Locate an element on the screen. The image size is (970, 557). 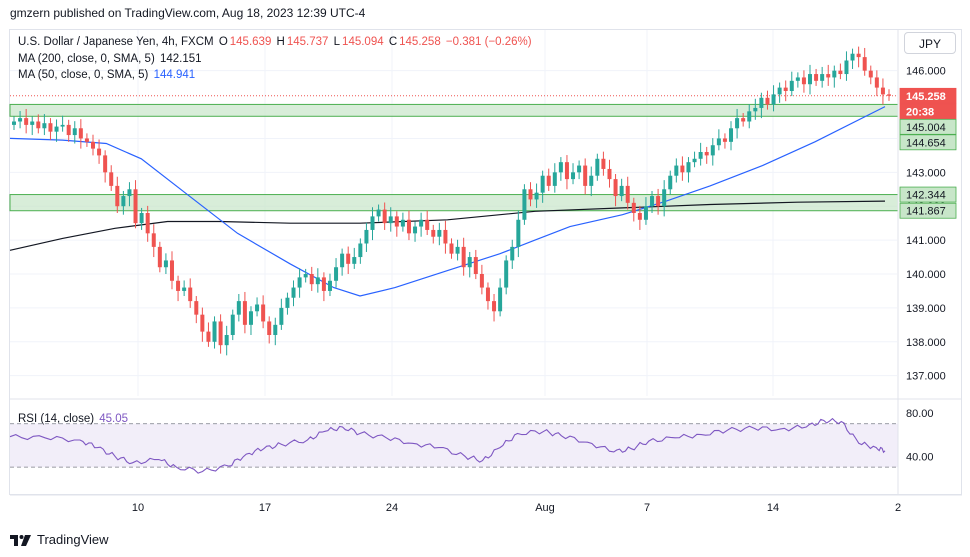
change-value: −0.381 (−0.26%) is located at coordinates (488, 42).